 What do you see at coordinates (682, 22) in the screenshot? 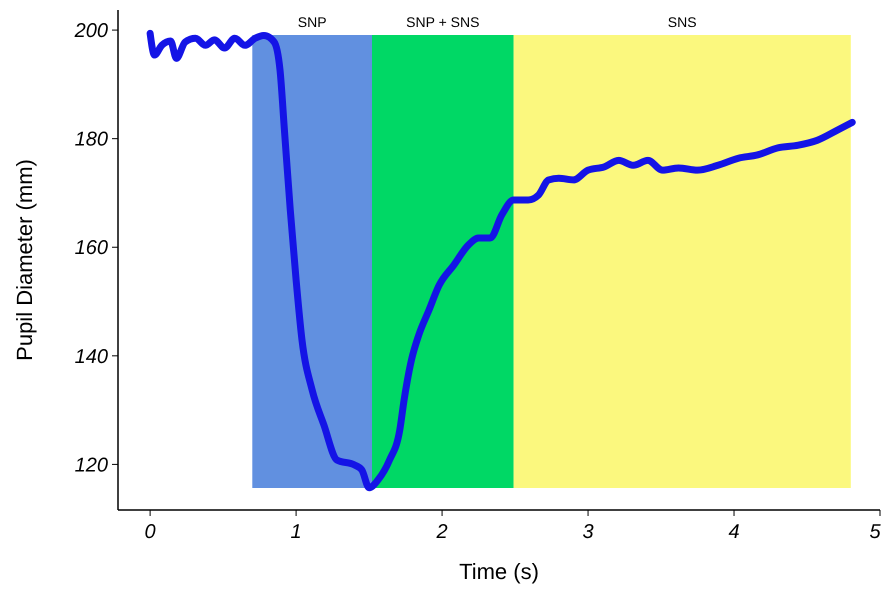
I see `band-label: SNS` at bounding box center [682, 22].